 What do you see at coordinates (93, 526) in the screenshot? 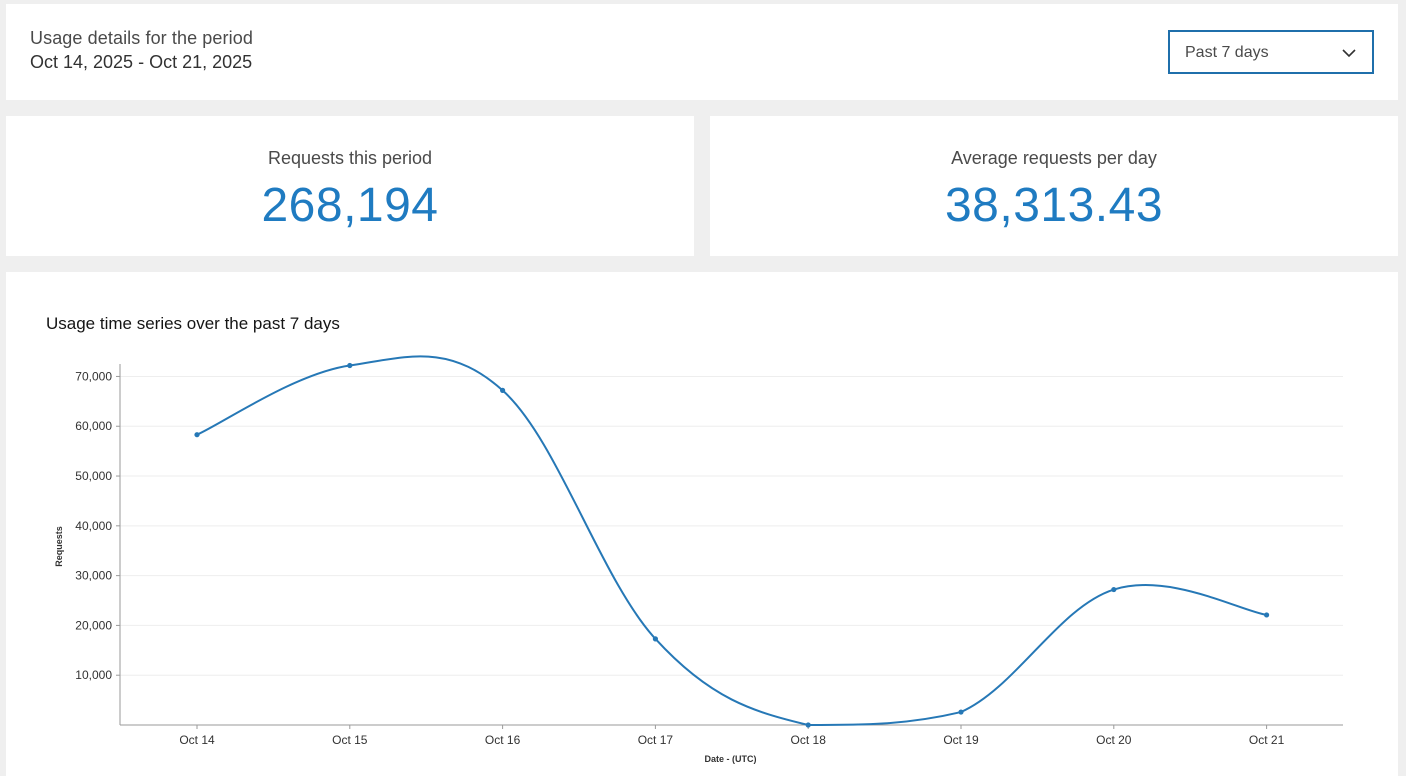
I see `y-tick-label: 40,000` at bounding box center [93, 526].